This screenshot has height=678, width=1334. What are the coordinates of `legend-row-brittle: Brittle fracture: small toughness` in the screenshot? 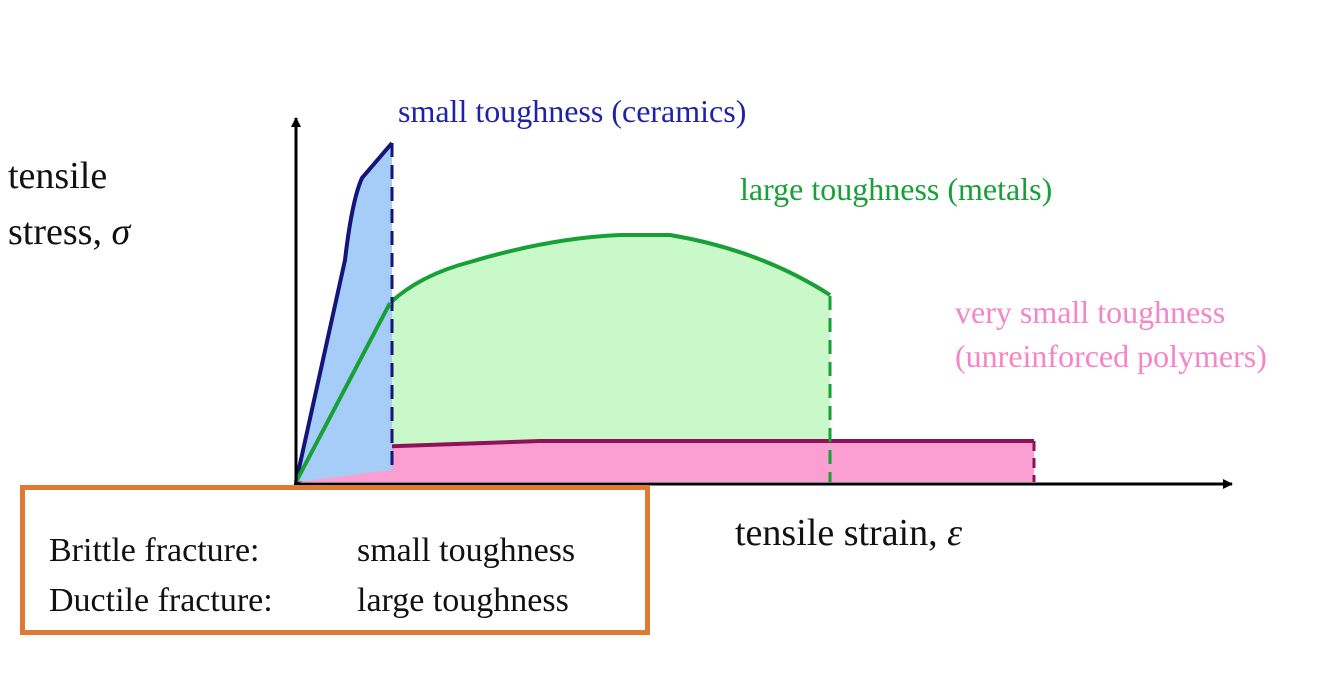 It's located at (312, 551).